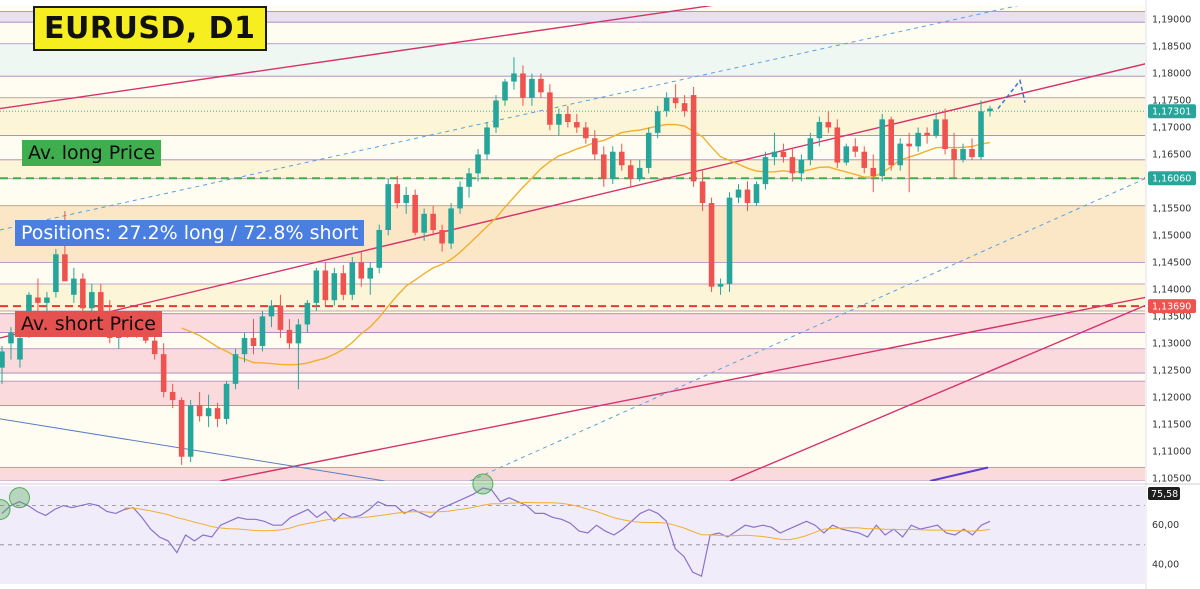 The height and width of the screenshot is (589, 1200). What do you see at coordinates (1172, 306) in the screenshot?
I see `price-tag` at bounding box center [1172, 306].